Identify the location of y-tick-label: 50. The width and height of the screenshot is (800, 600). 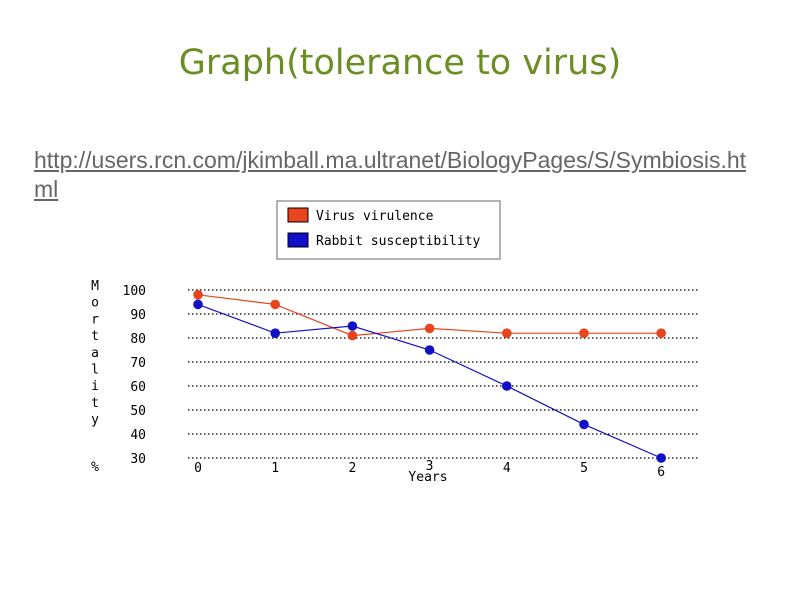
(138, 411).